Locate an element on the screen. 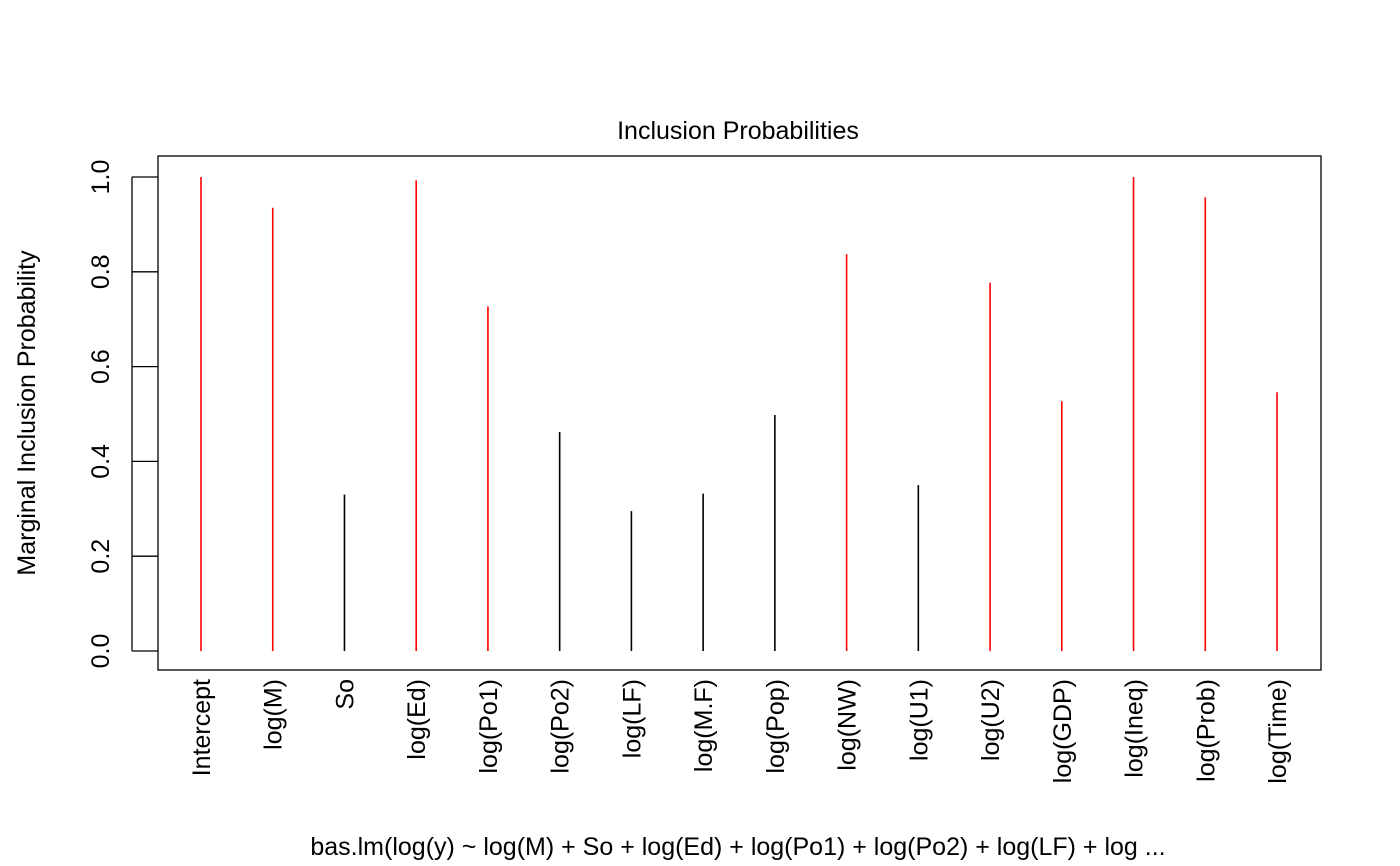 The width and height of the screenshot is (1400, 866). x-tick-label: Intercept is located at coordinates (202, 727).